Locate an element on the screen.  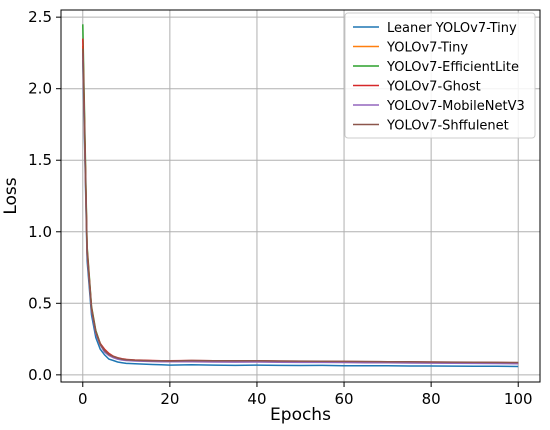
legend-label: YOLOv7-Ghost is located at coordinates (433, 87).